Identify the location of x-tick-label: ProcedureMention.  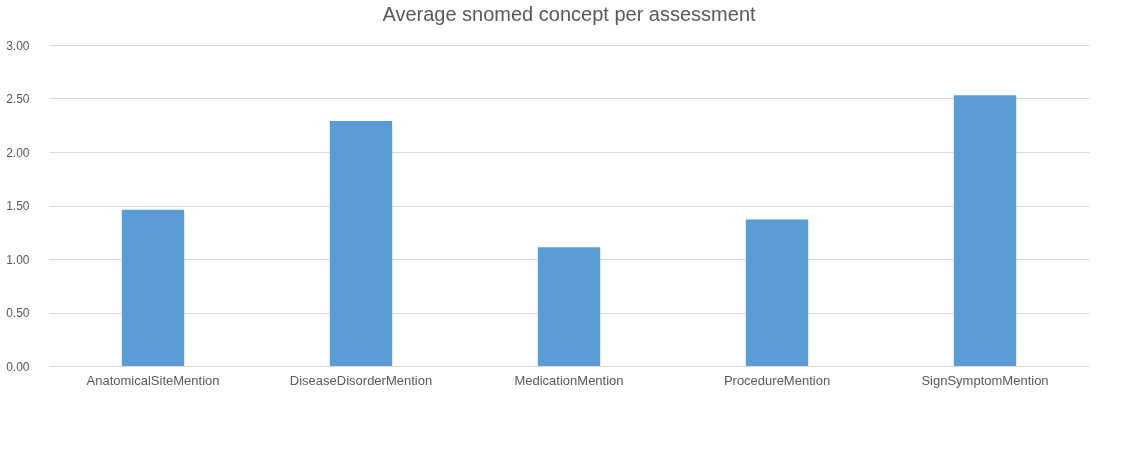
(777, 380).